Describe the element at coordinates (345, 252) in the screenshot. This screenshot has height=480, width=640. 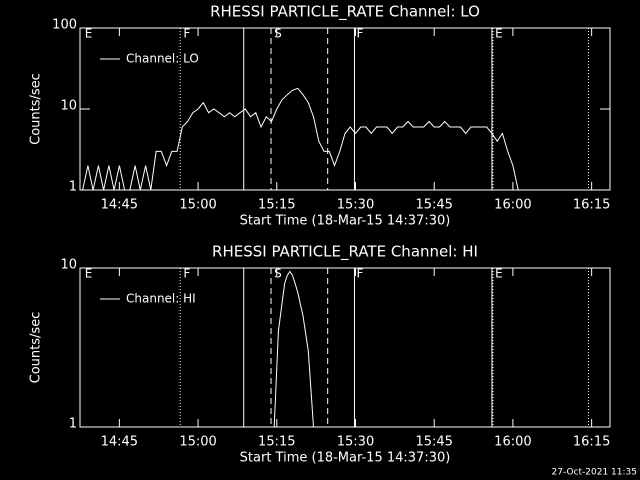
I see `chart-title: RHESSI PARTICLE_RATE Channel: HI` at that location.